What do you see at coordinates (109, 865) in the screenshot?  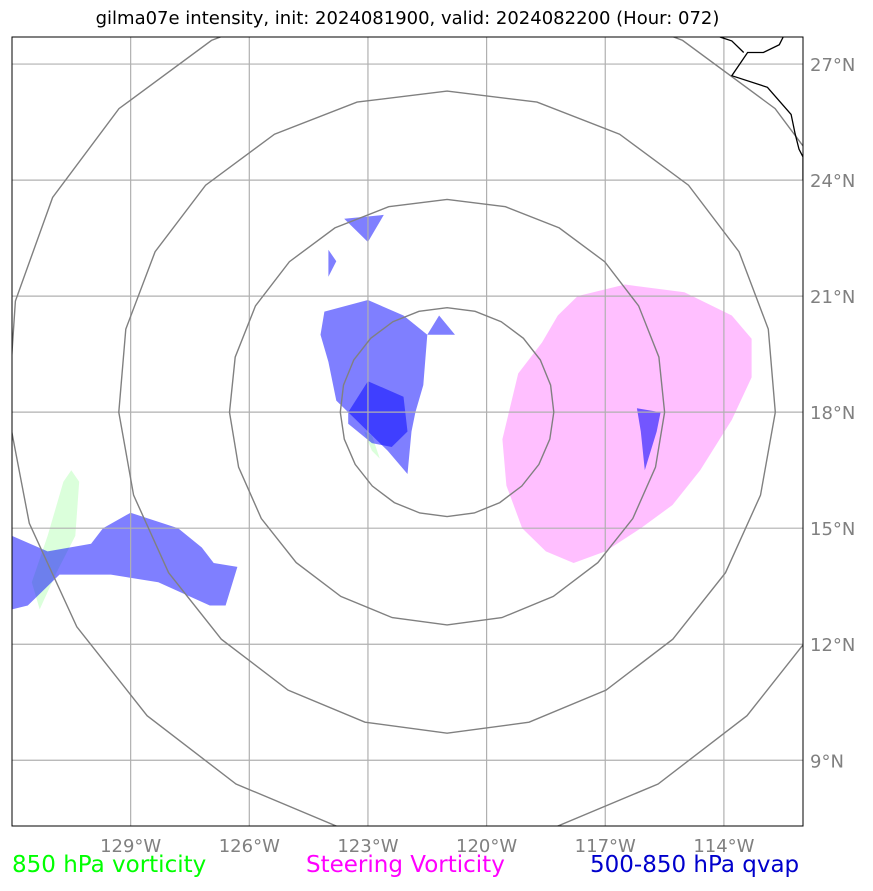 I see `legend-vort850: 850 hPa vorticity` at bounding box center [109, 865].